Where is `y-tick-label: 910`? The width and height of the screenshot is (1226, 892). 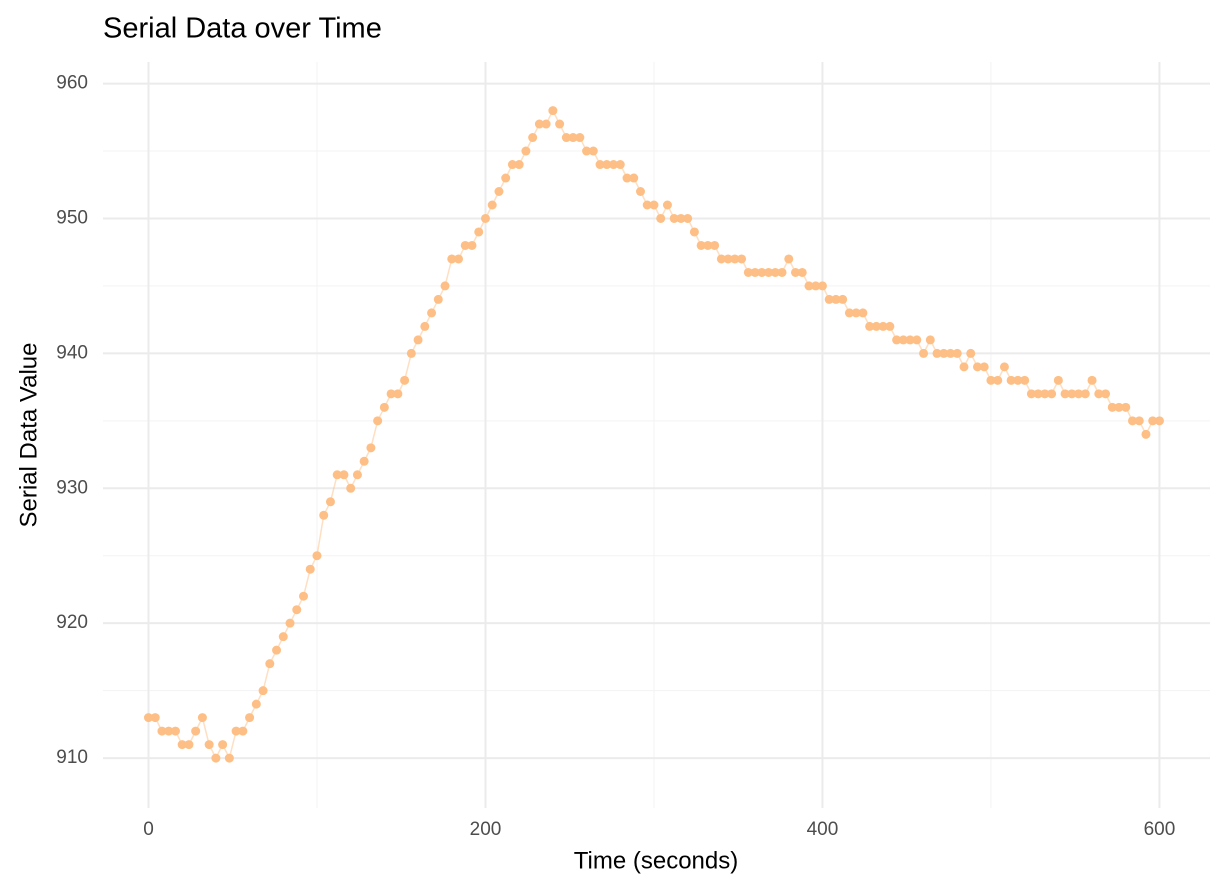 y-tick-label: 910 is located at coordinates (72, 757).